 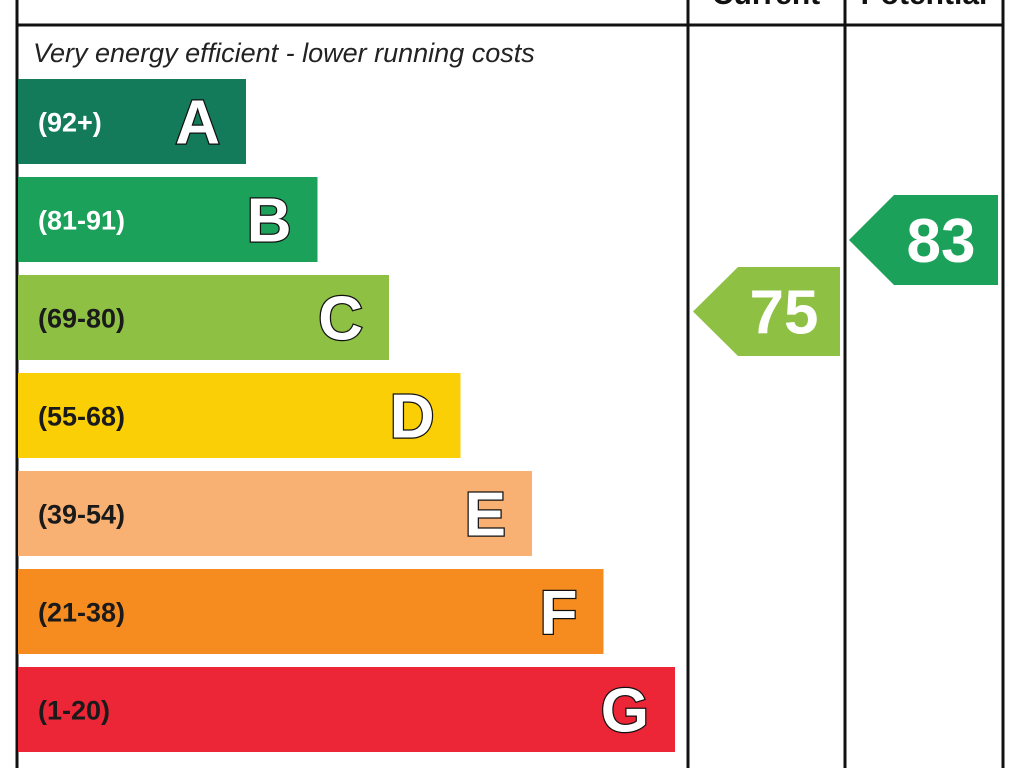 I want to click on band-letter: C, so click(x=340, y=319).